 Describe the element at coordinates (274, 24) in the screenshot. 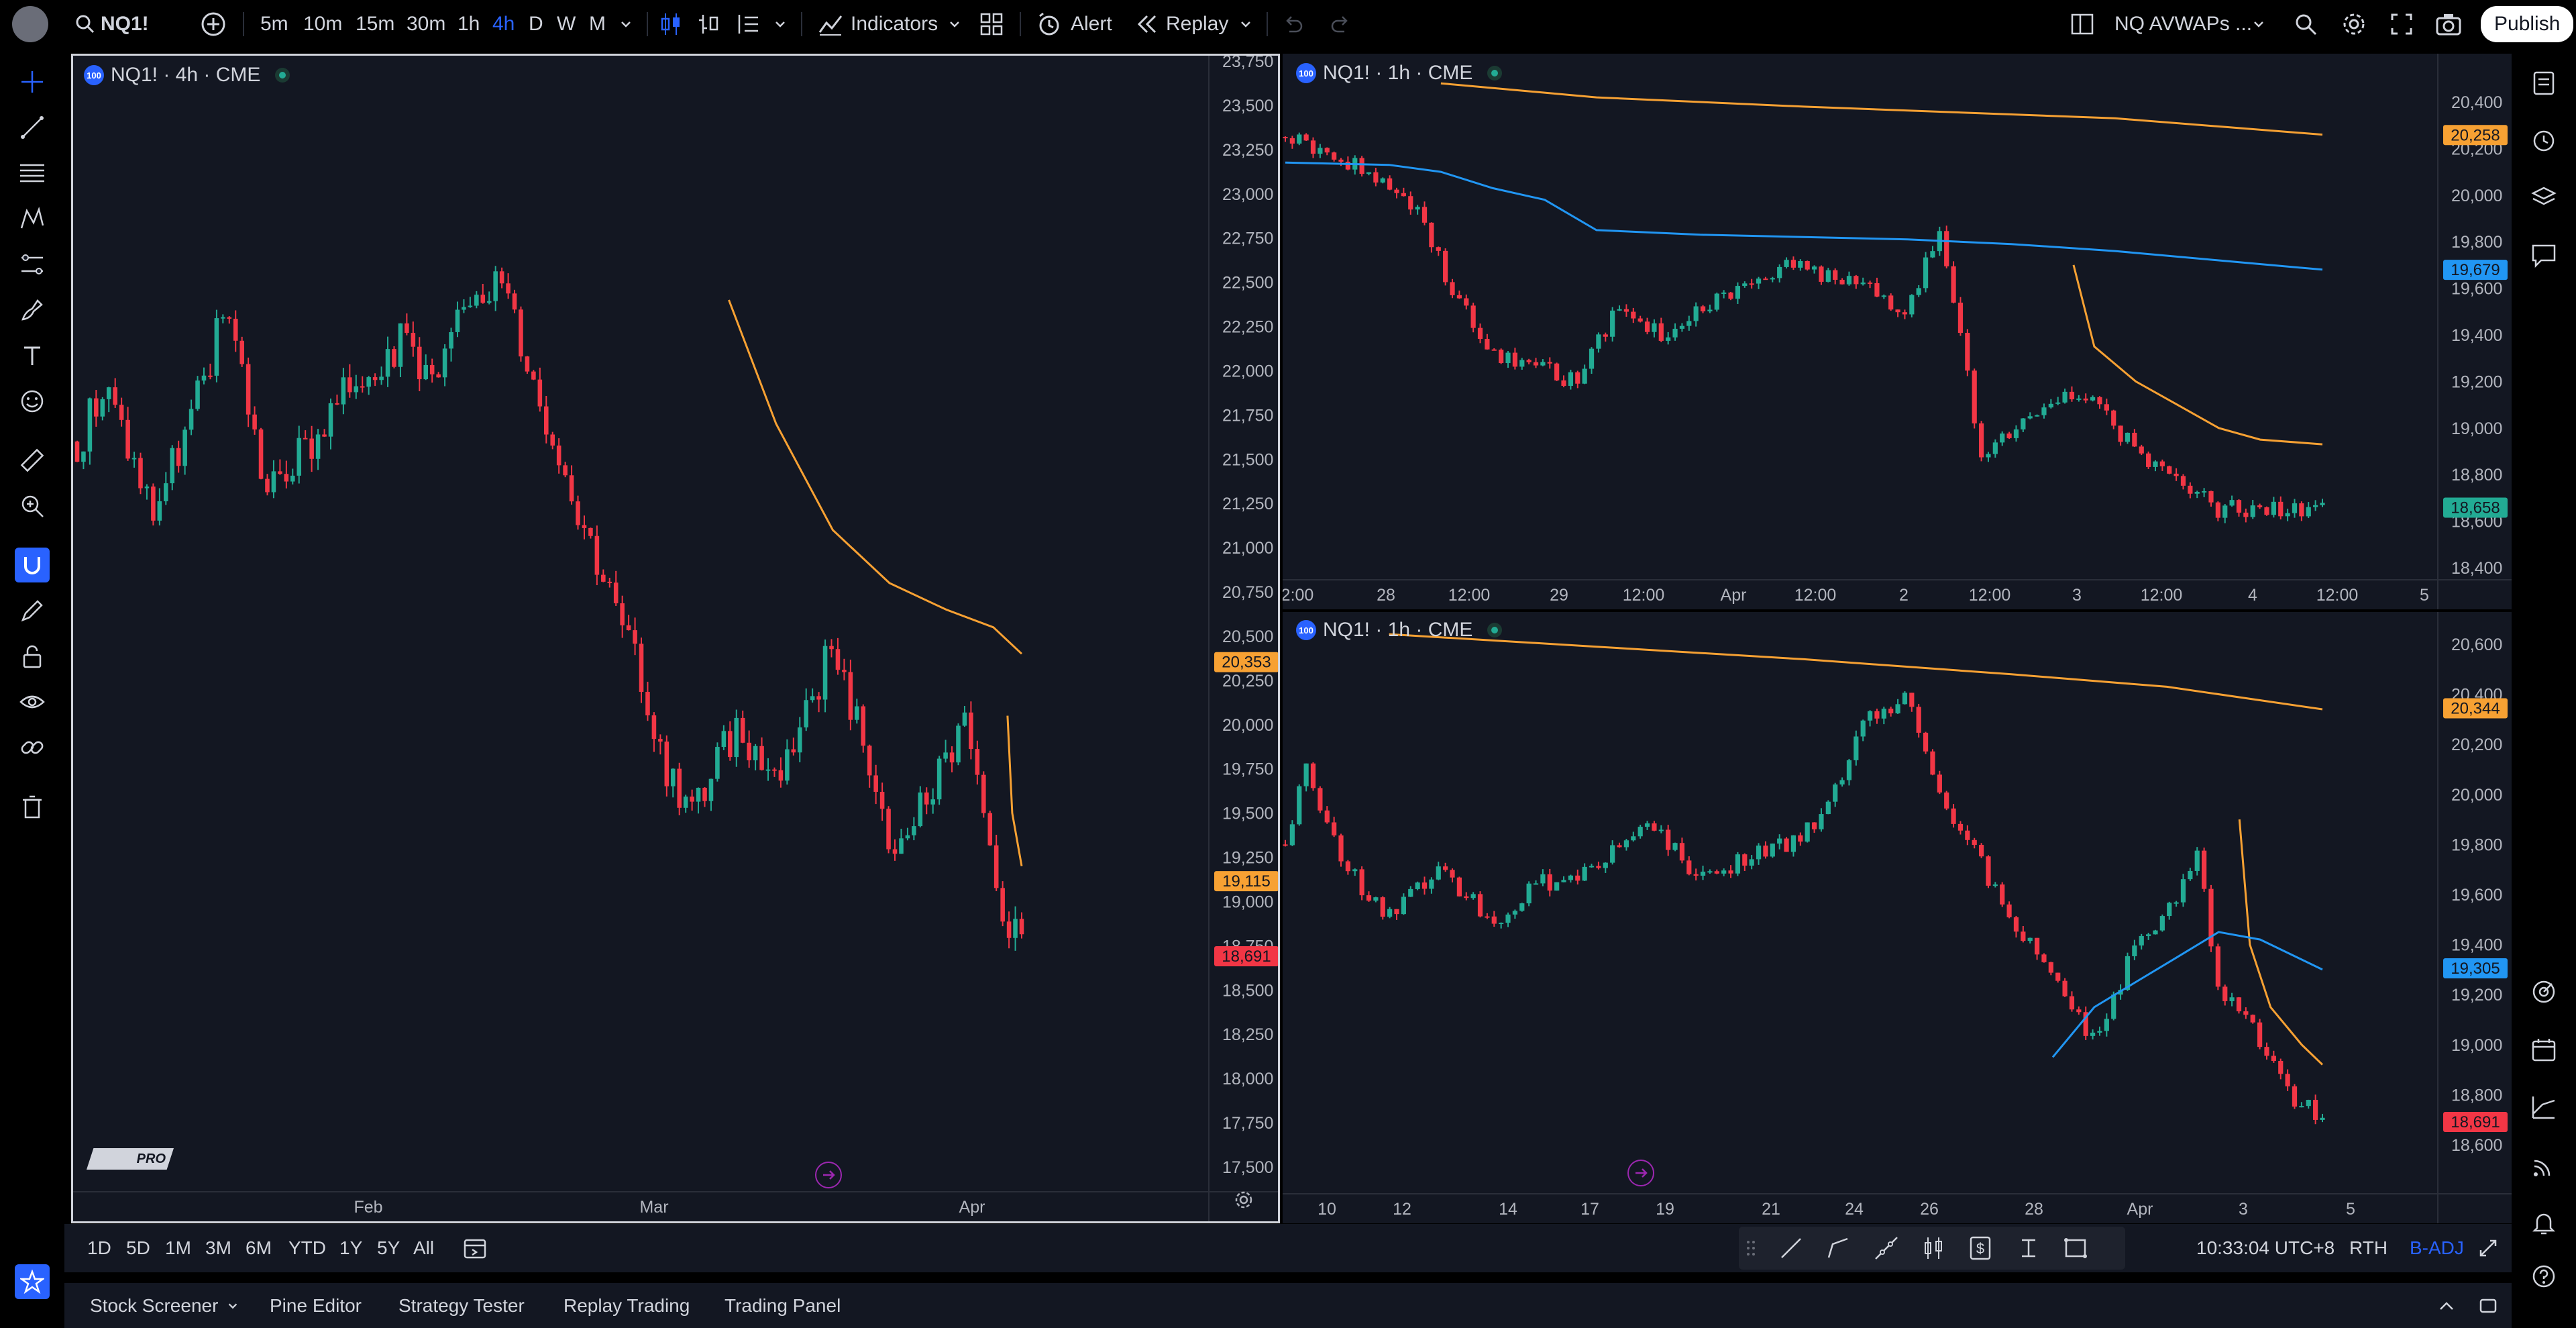

I see `interval-5m: 5m` at that location.